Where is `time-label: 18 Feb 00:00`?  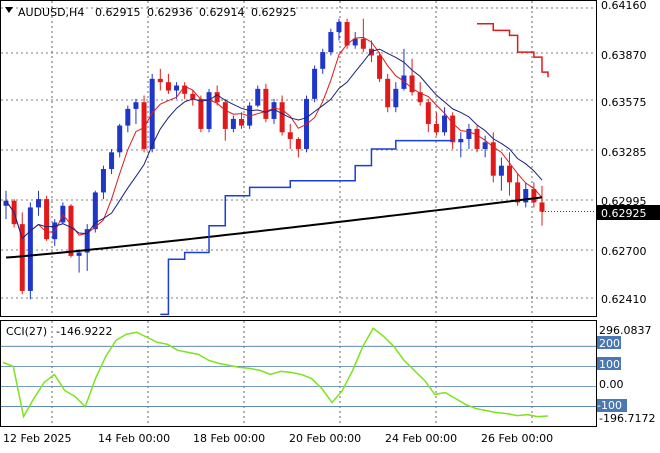
time-label: 18 Feb 00:00 is located at coordinates (229, 438).